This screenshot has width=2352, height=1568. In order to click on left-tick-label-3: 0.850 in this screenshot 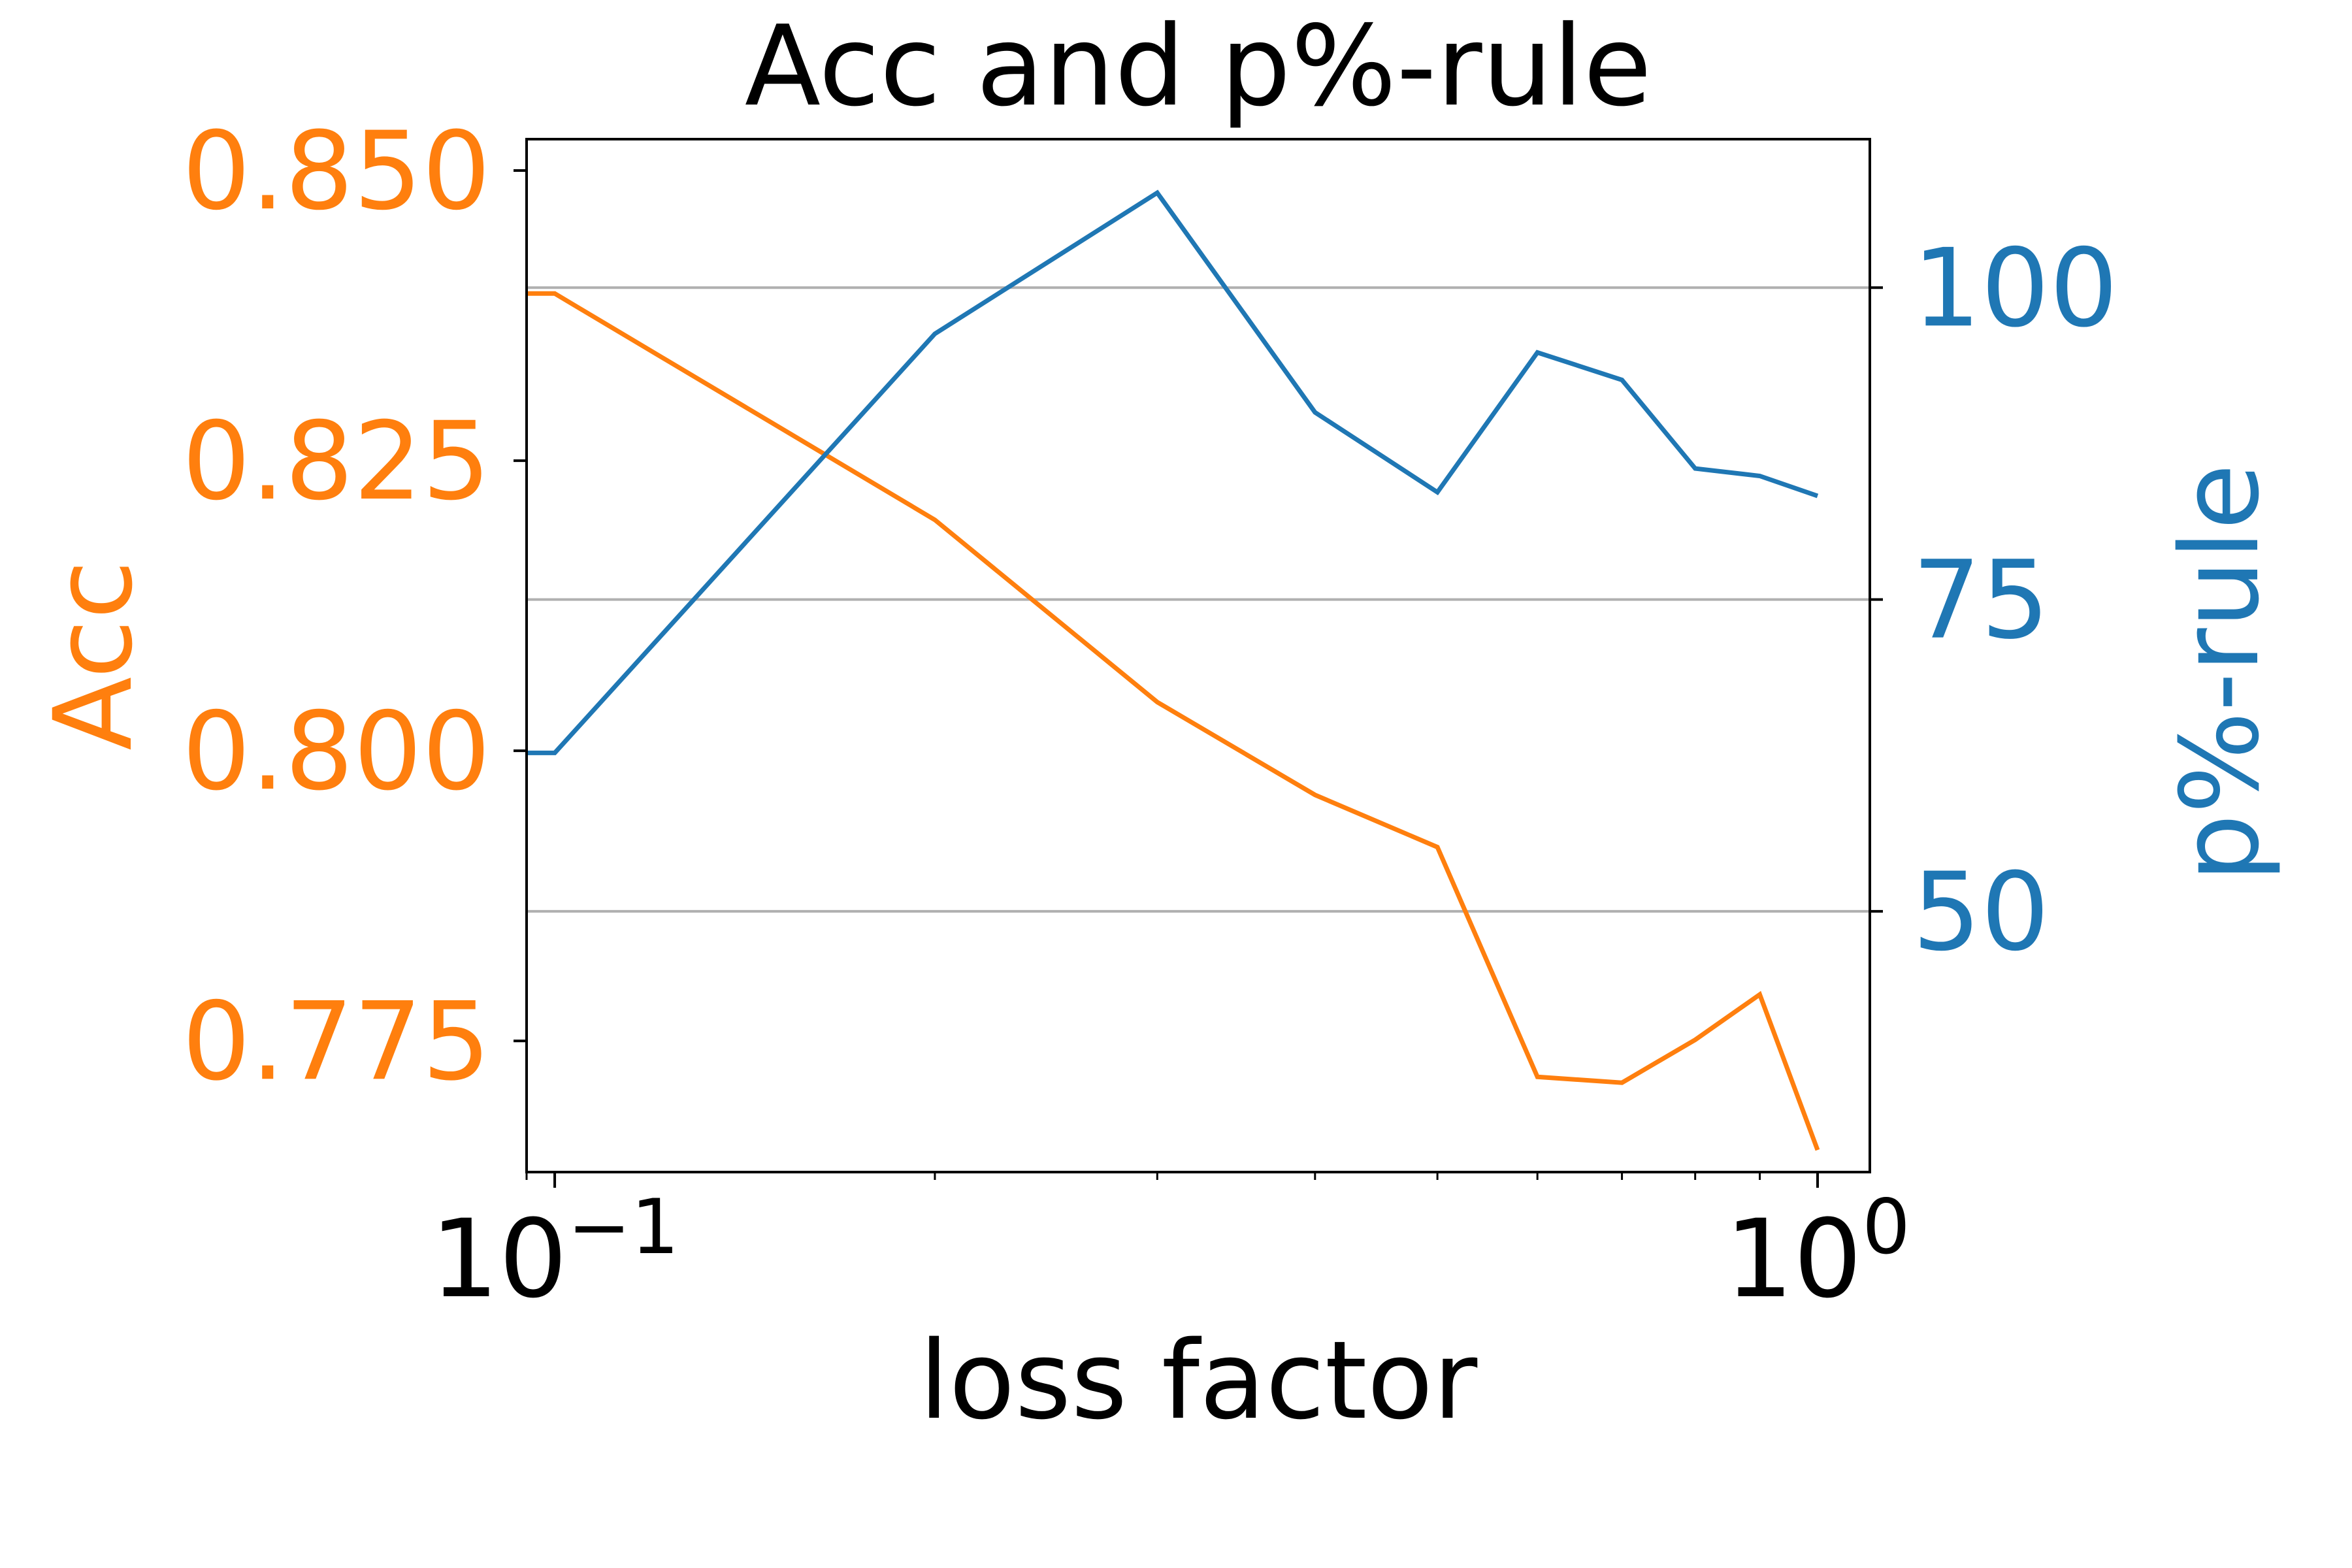, I will do `click(336, 171)`.